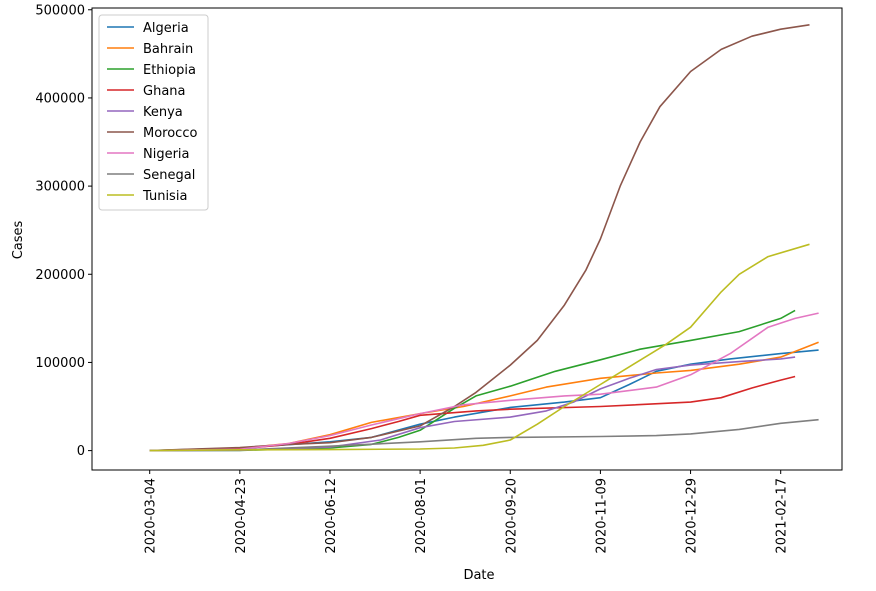 The height and width of the screenshot is (591, 876). I want to click on y-tick-label: 300000, so click(60, 187).